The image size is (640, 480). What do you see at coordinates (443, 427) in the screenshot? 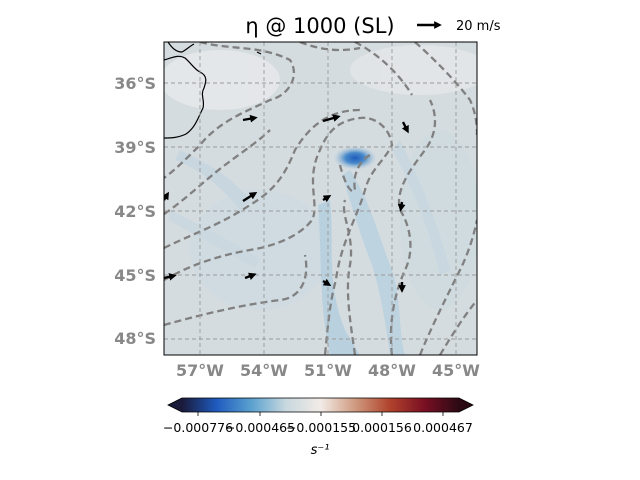
I see `colorbar-tick-label: 0.000467` at bounding box center [443, 427].